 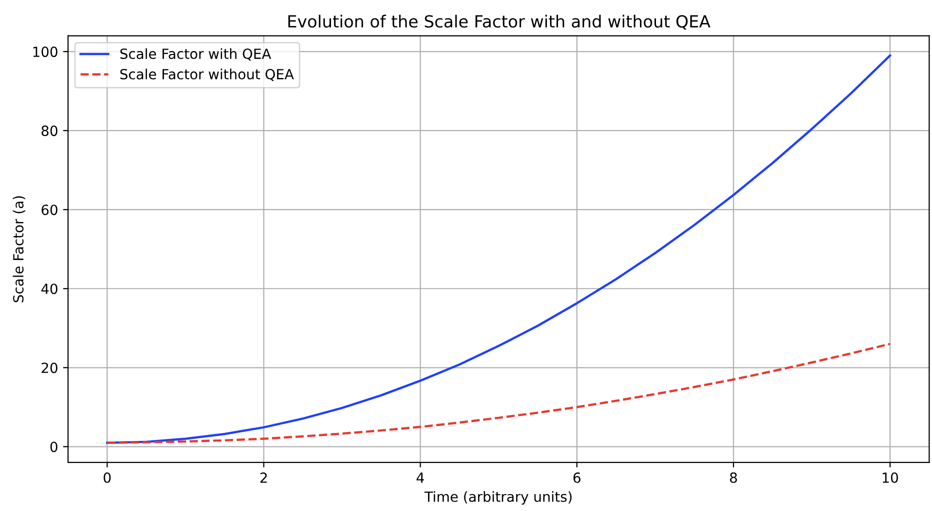 I want to click on chart-title: Evolution of the Scale Factor with and without QEA, so click(x=499, y=22).